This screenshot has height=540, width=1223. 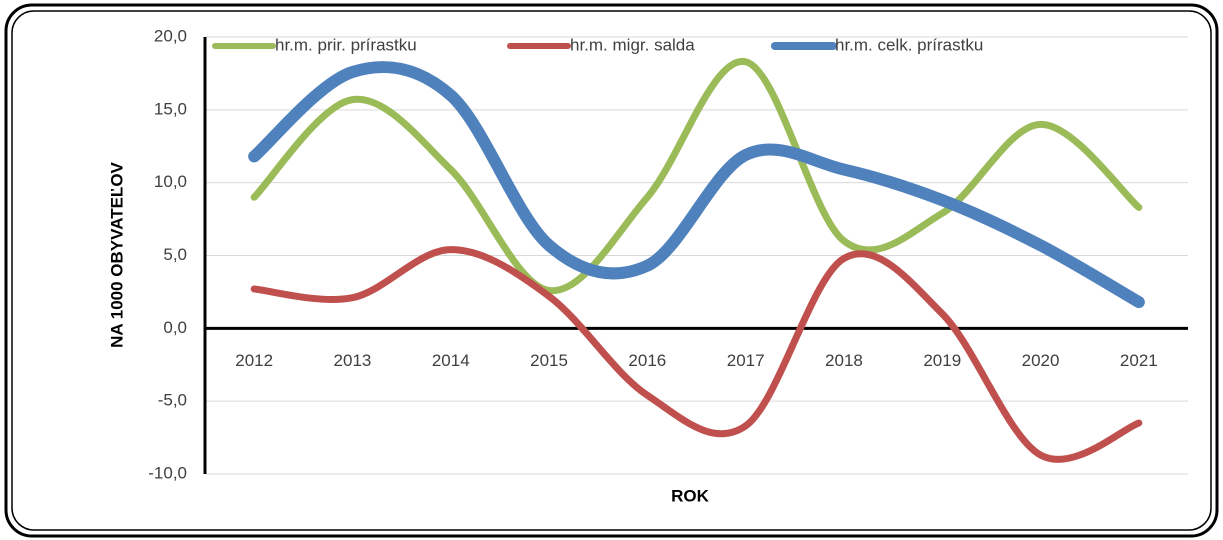 I want to click on y-tick-label: 20,0, so click(x=170, y=35).